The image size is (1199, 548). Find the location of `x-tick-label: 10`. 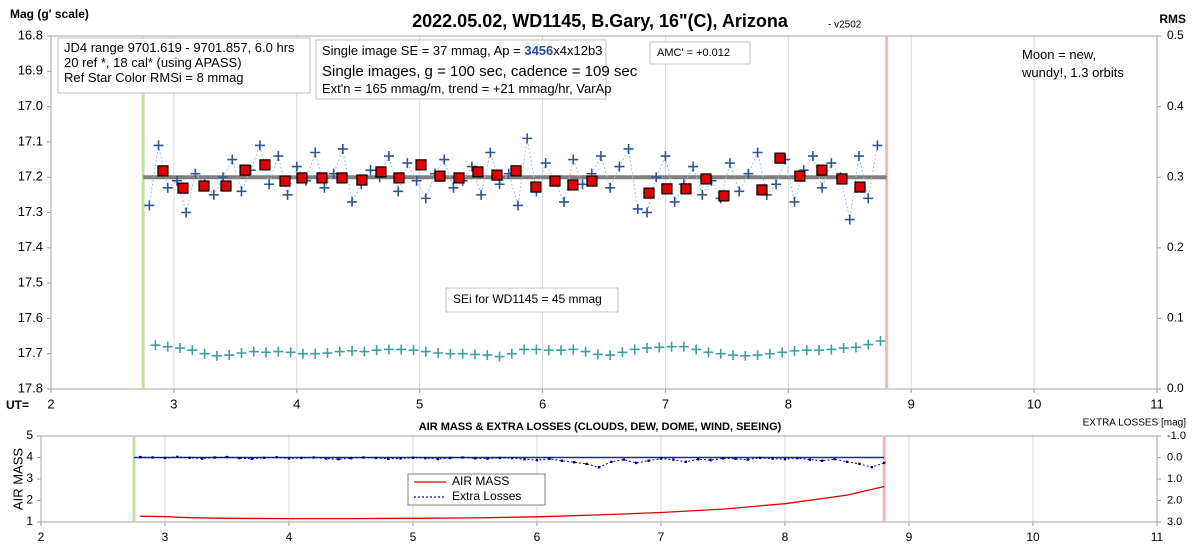

x-tick-label: 10 is located at coordinates (1033, 537).